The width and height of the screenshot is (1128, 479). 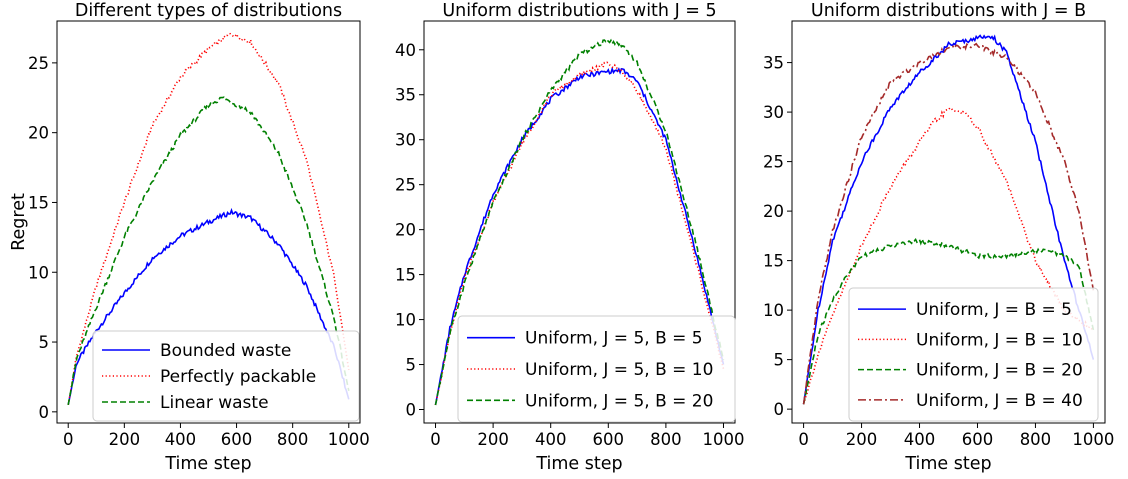 I want to click on legend-entry: Uniform, J = B = 40, so click(x=999, y=401).